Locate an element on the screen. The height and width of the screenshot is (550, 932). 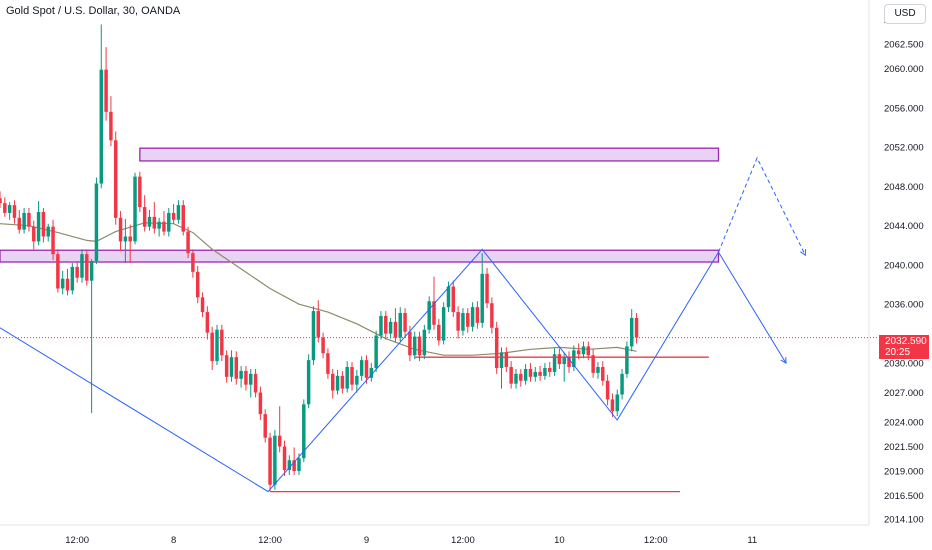
zone-box is located at coordinates (429, 154).